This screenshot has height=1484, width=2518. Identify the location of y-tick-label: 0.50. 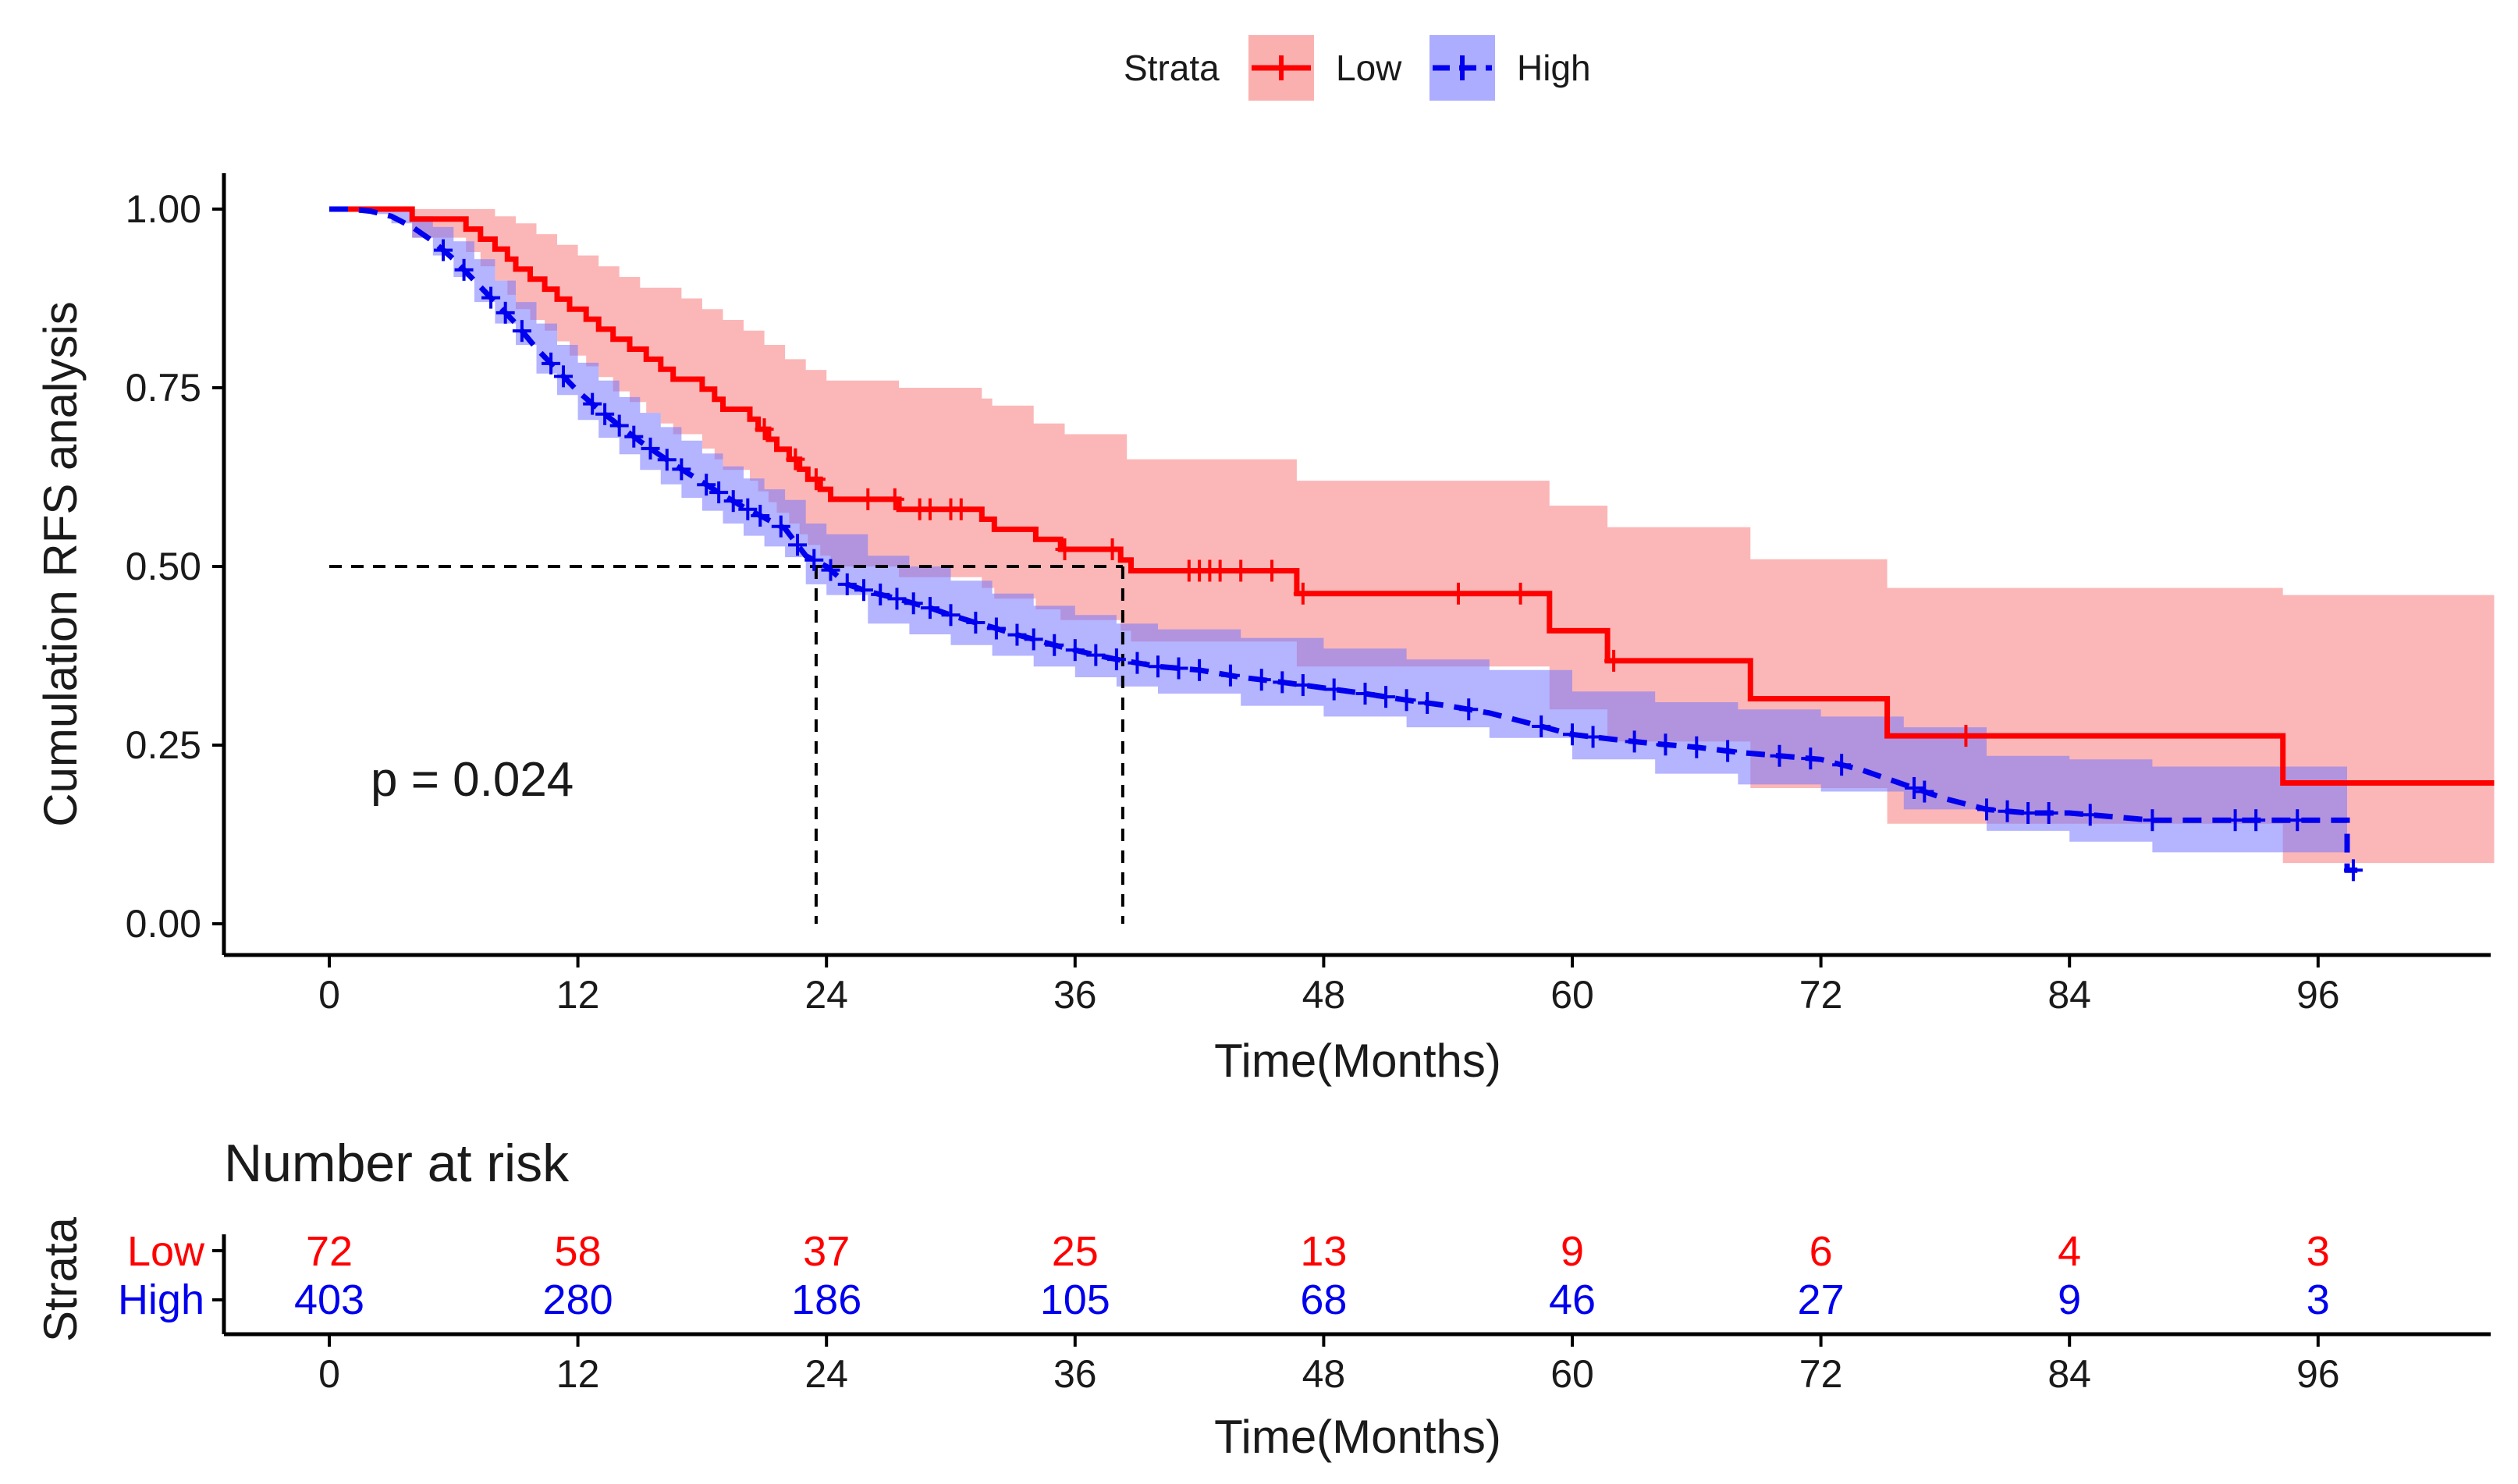
(163, 567).